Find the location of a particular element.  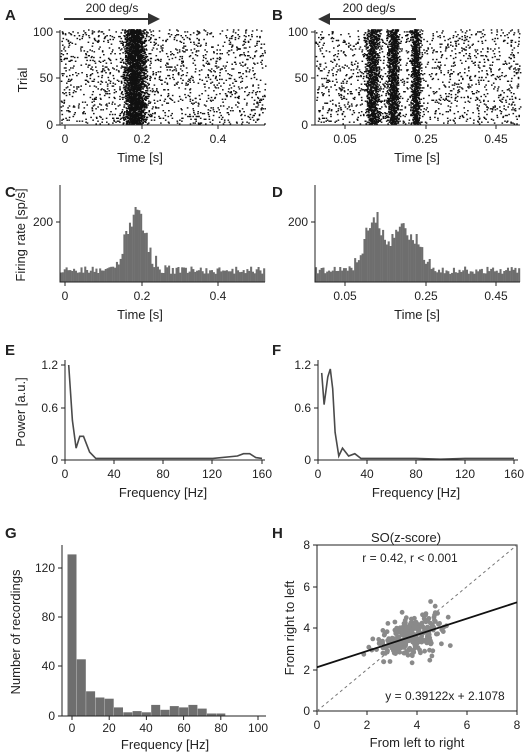

arrow-label-b: 200 deg/s is located at coordinates (369, 8).